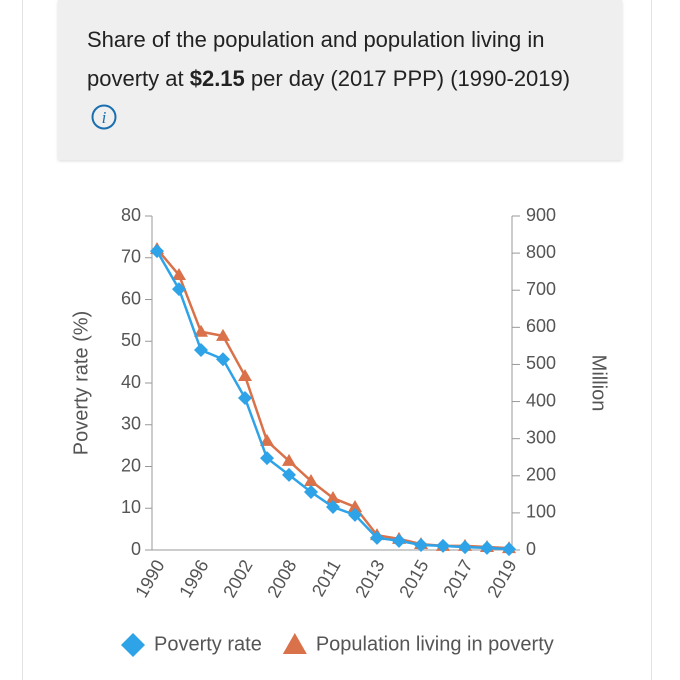  What do you see at coordinates (457, 578) in the screenshot?
I see `x-tick-label: 2017` at bounding box center [457, 578].